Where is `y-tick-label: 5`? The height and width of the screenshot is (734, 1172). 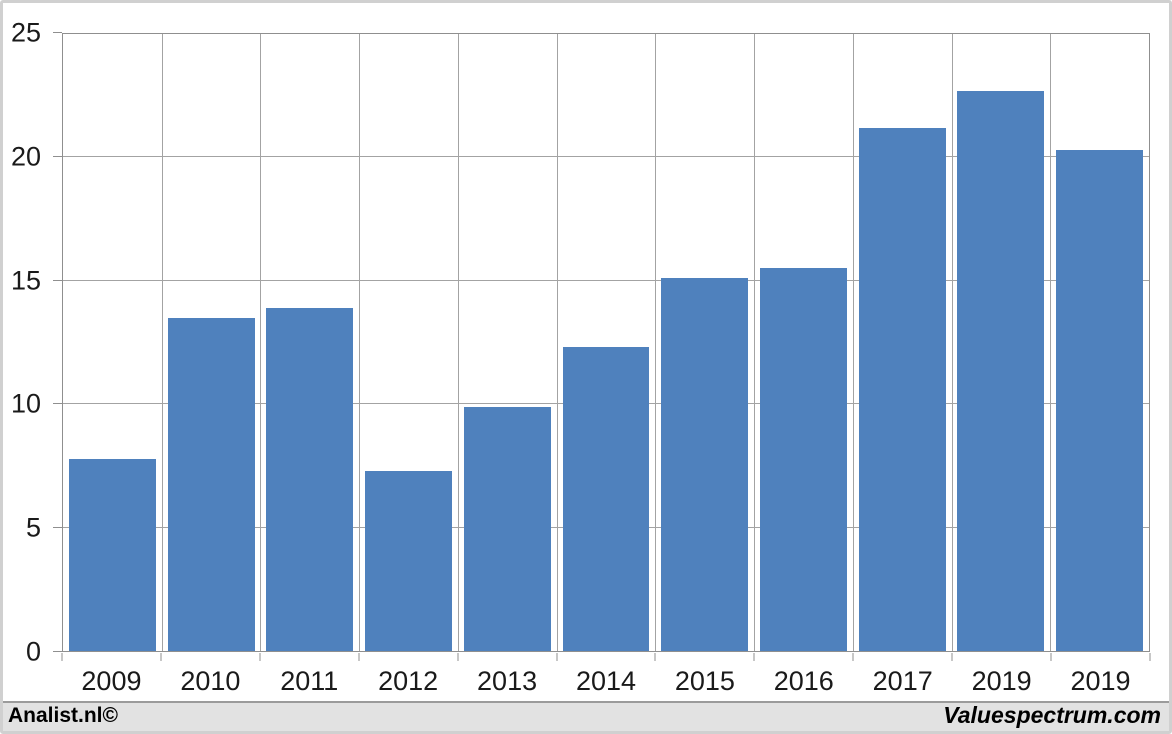
y-tick-label: 5 is located at coordinates (33, 527).